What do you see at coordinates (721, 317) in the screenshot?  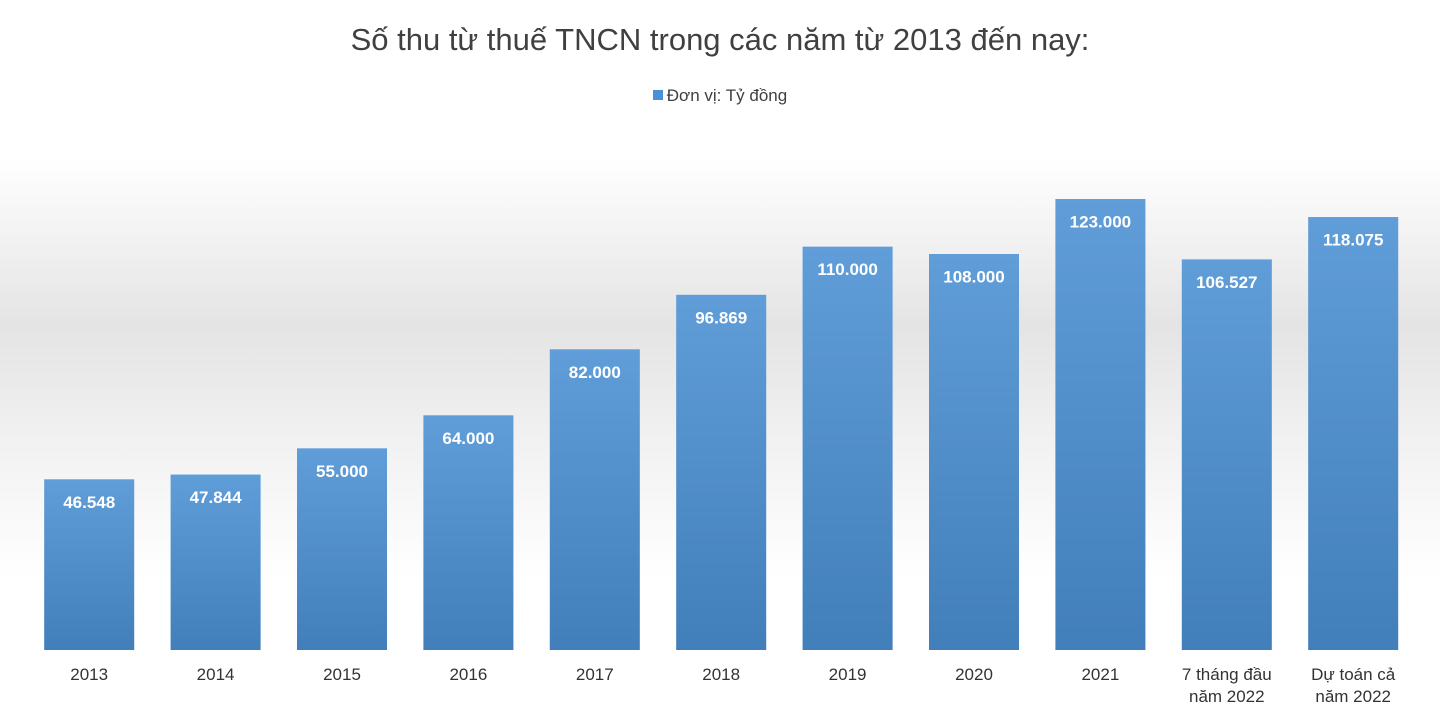 I see `data-label: 96.869` at bounding box center [721, 317].